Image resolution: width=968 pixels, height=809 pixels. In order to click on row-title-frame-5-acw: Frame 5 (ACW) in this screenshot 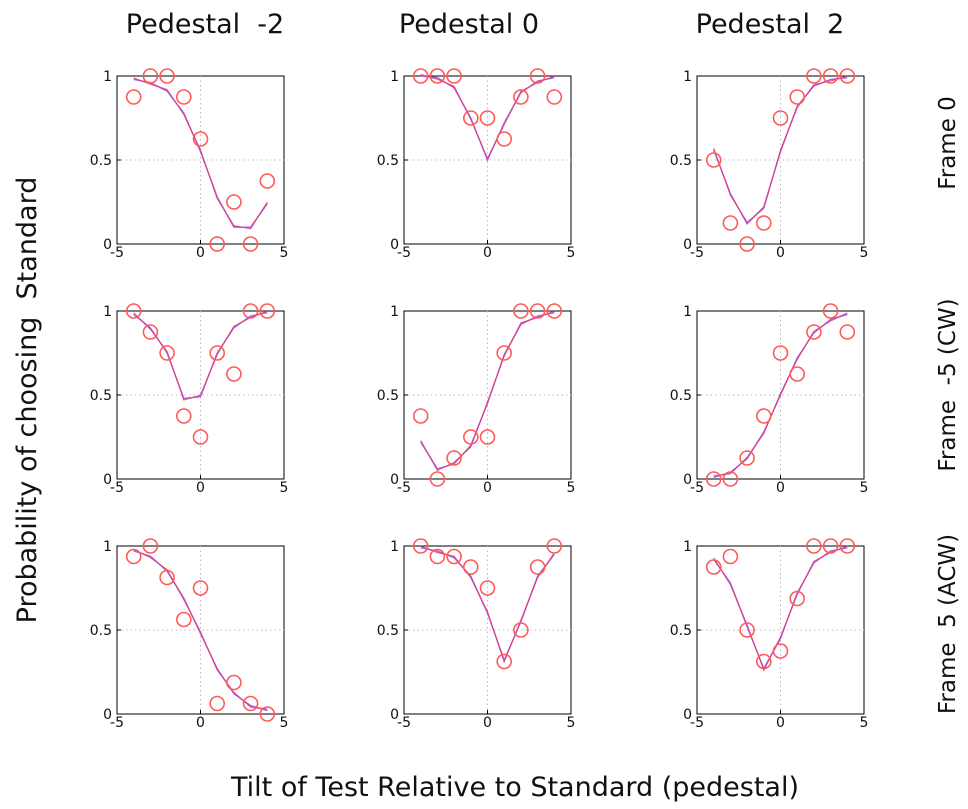, I will do `click(948, 624)`.